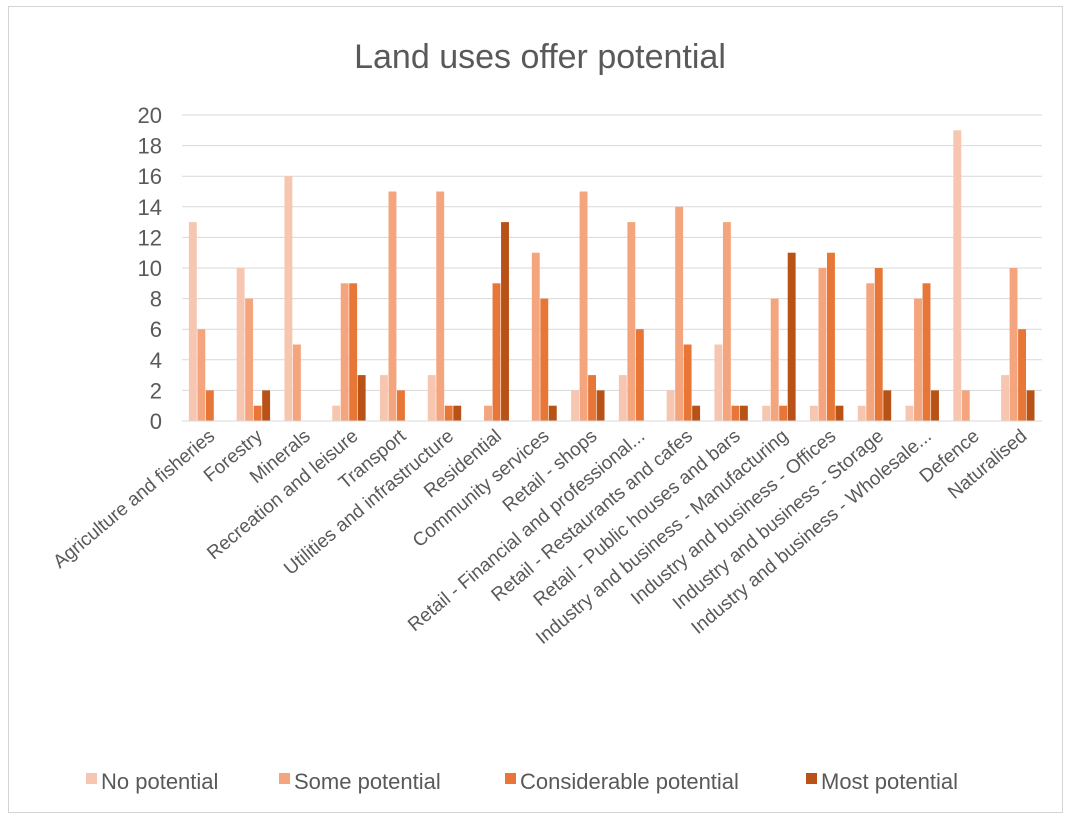  What do you see at coordinates (156, 390) in the screenshot?
I see `y-tick-label: 2` at bounding box center [156, 390].